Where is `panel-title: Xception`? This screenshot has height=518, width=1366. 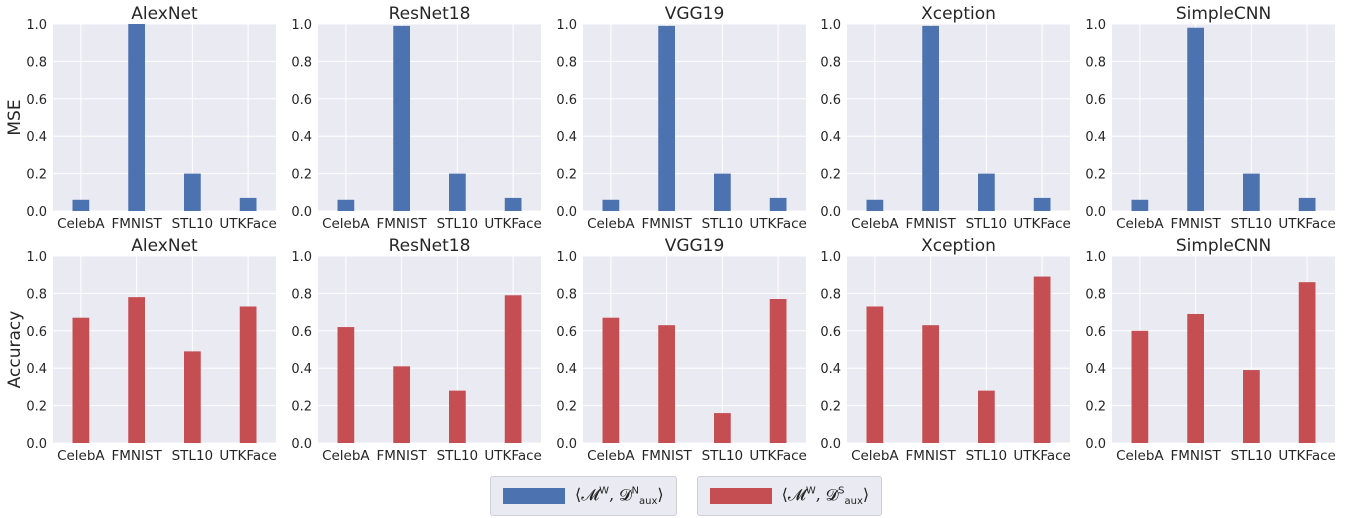 panel-title: Xception is located at coordinates (958, 246).